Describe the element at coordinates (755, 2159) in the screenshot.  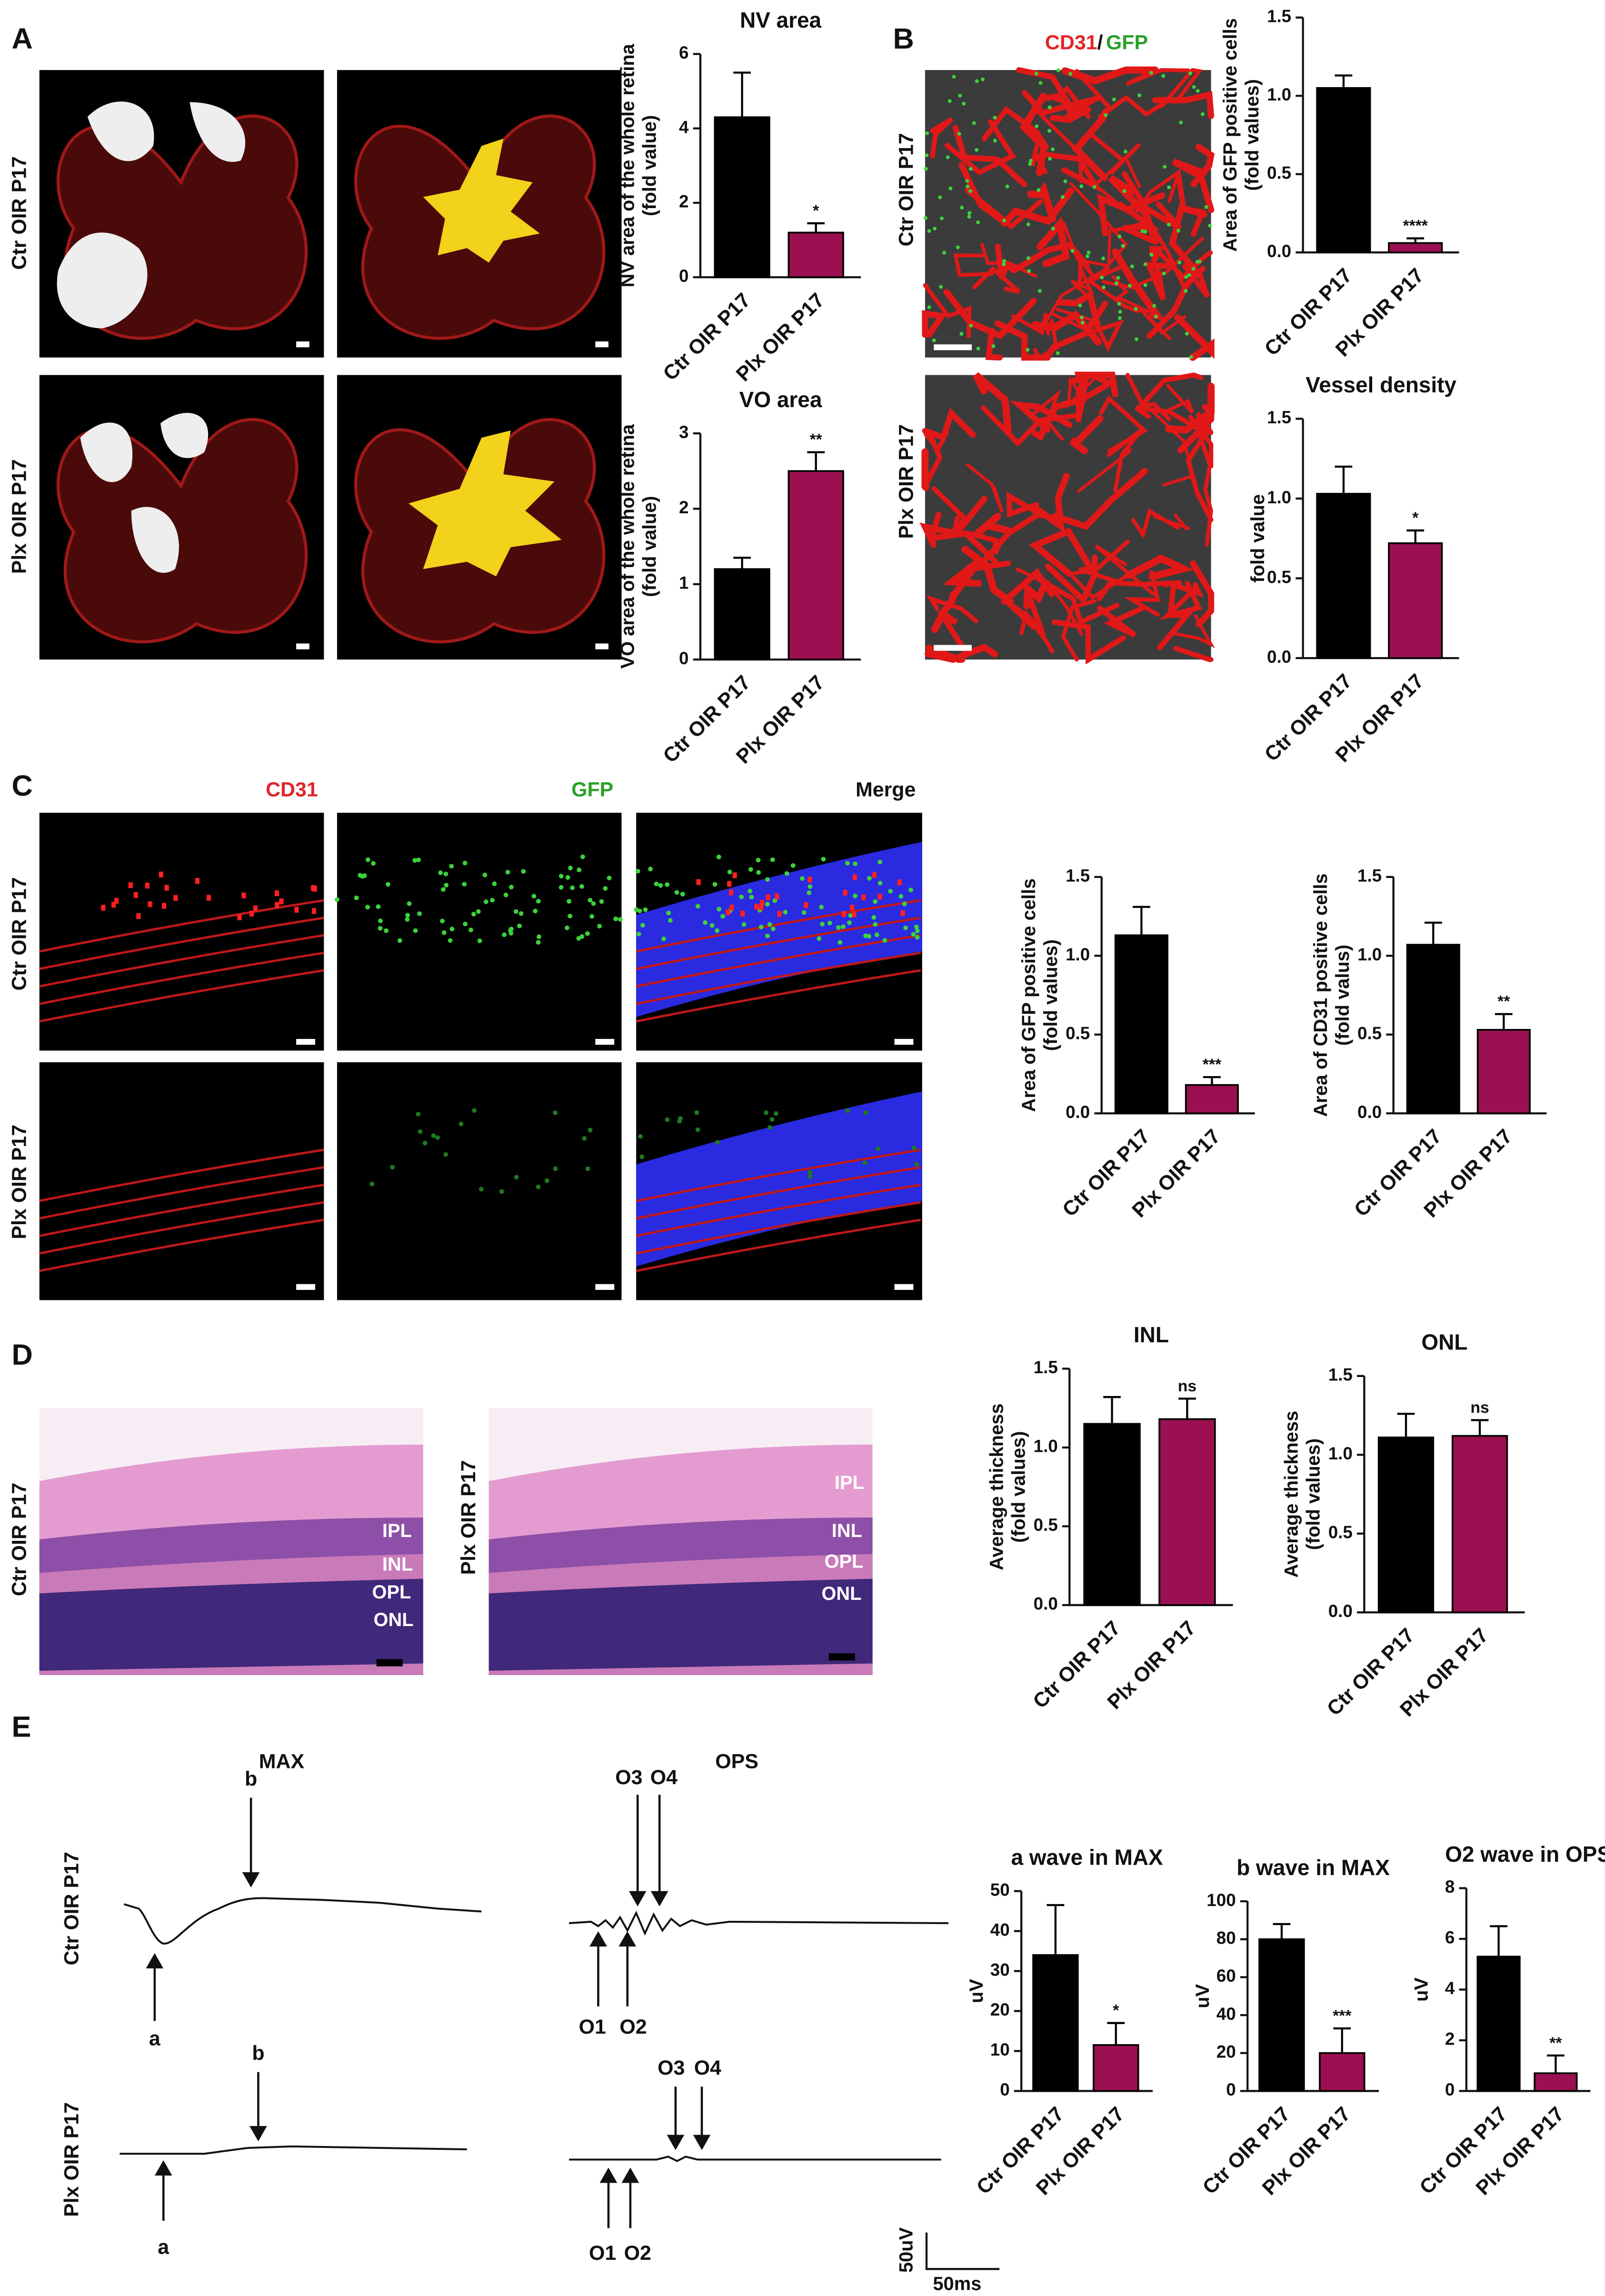
I see `erg-trace` at that location.